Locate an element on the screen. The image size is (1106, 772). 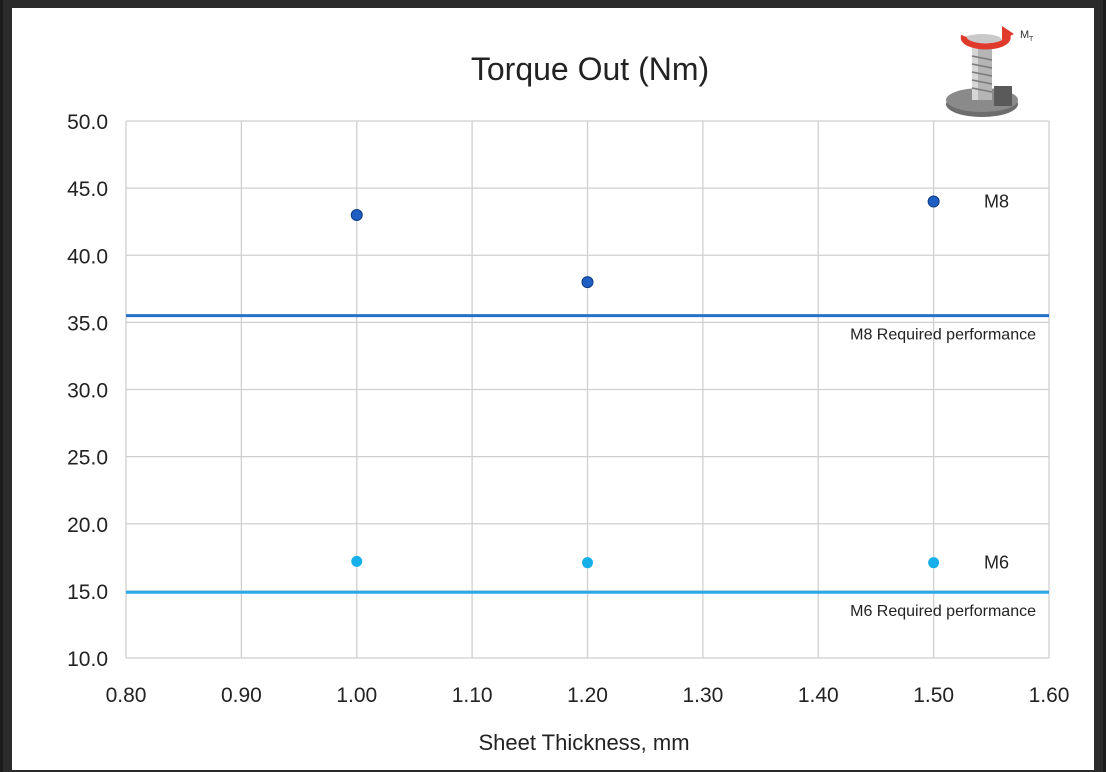
reference-line-label: M6 Required performance is located at coordinates (943, 611).